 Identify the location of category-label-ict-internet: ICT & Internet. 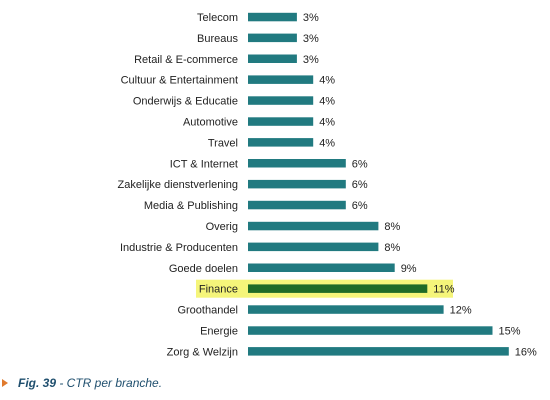
(204, 164).